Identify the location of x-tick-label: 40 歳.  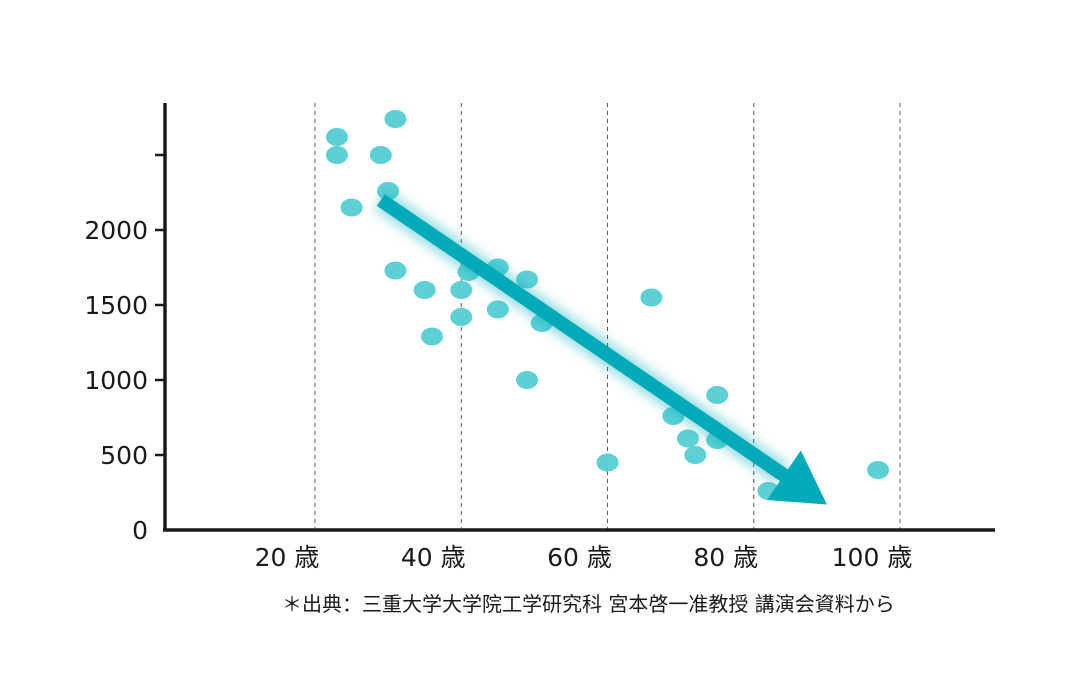
(433, 557).